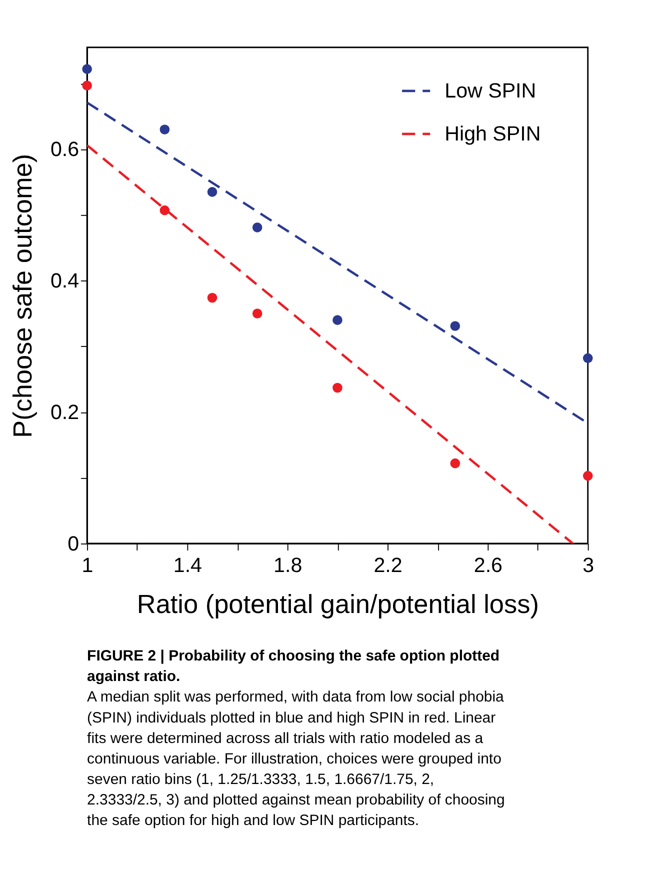 The width and height of the screenshot is (659, 870). I want to click on y-tick-label: 0.4, so click(65, 281).